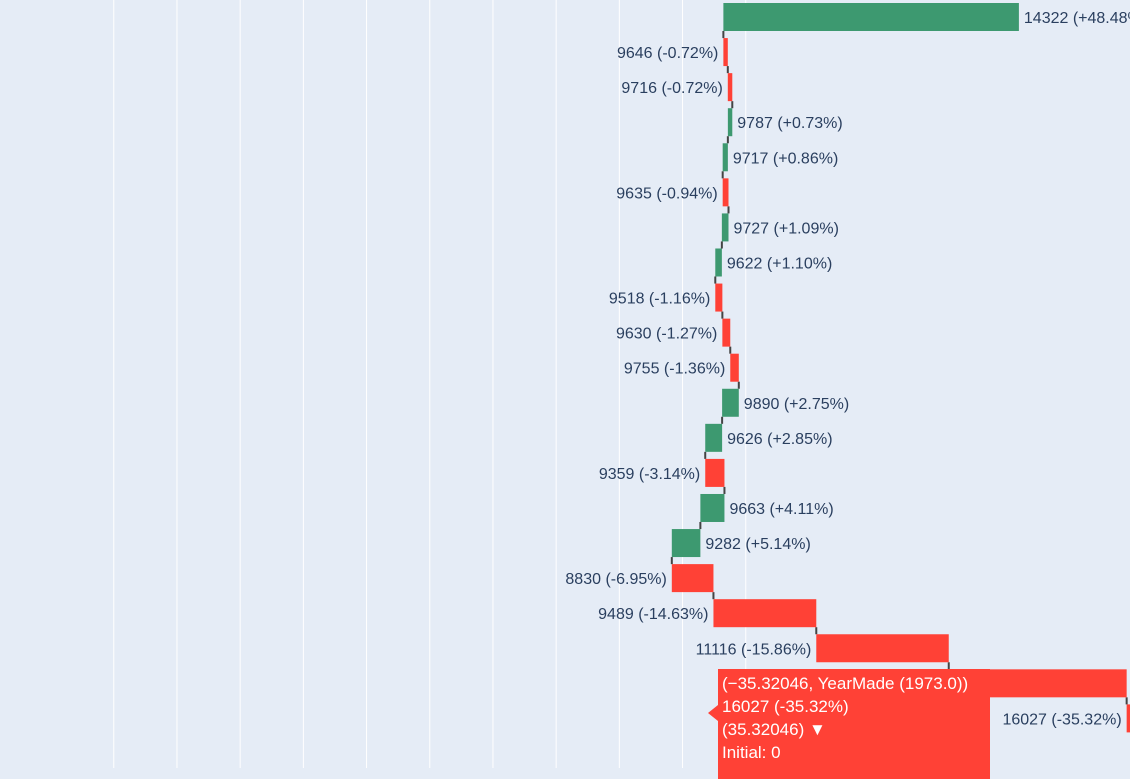 The width and height of the screenshot is (1130, 779). I want to click on bar-value-label: 9626 (+2.85%), so click(779, 439).